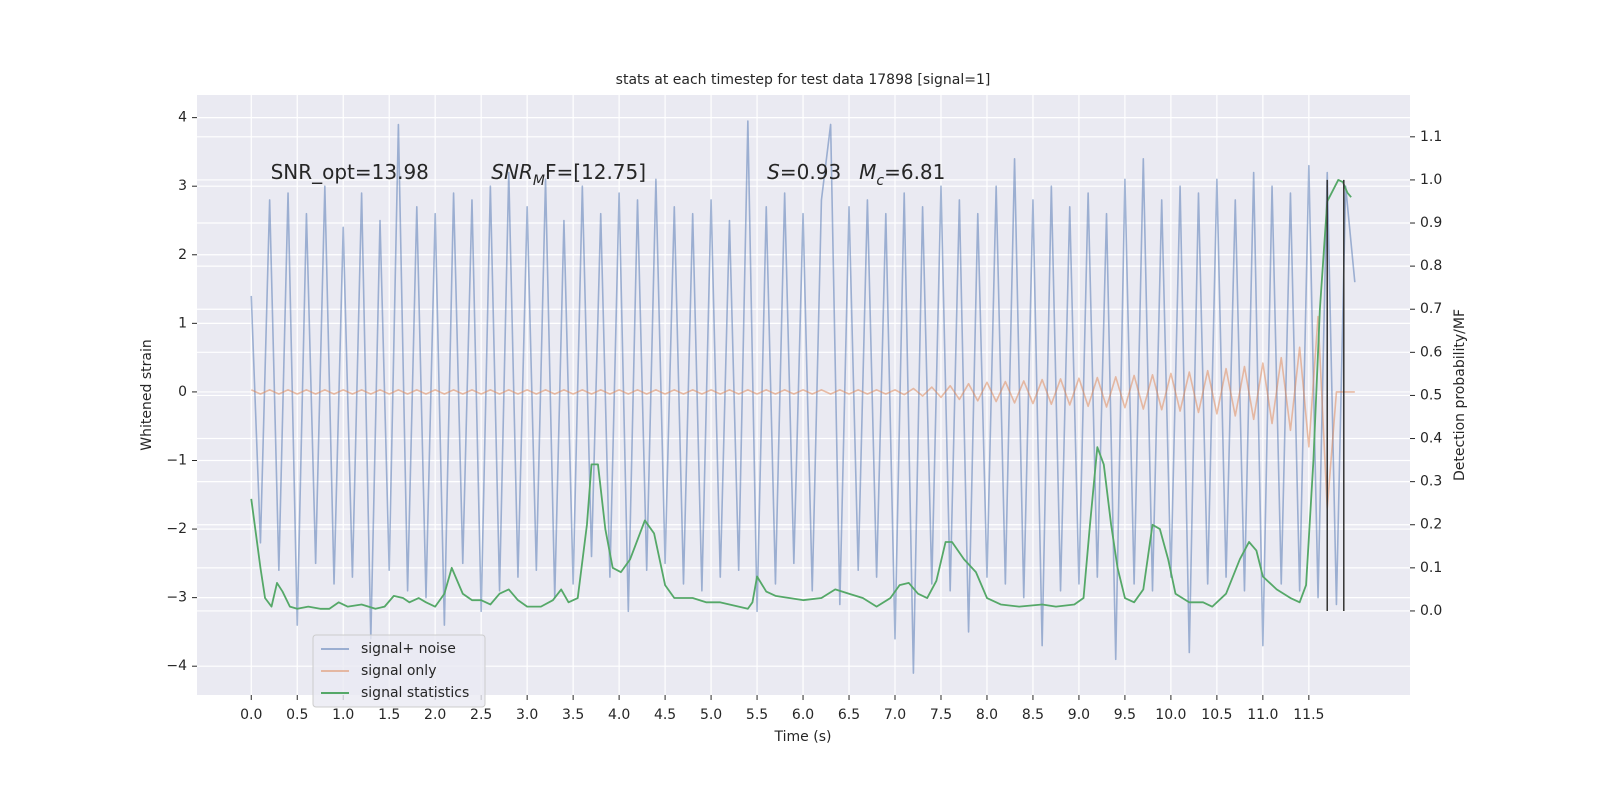 The image size is (1600, 800). I want to click on y2-tick-label: 0.4, so click(1431, 439).